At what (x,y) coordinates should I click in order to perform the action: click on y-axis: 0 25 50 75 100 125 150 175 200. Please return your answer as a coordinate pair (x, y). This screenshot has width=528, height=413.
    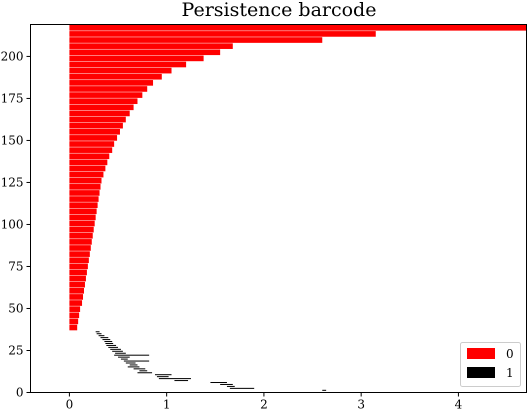
    Looking at the image, I should click on (16, 224).